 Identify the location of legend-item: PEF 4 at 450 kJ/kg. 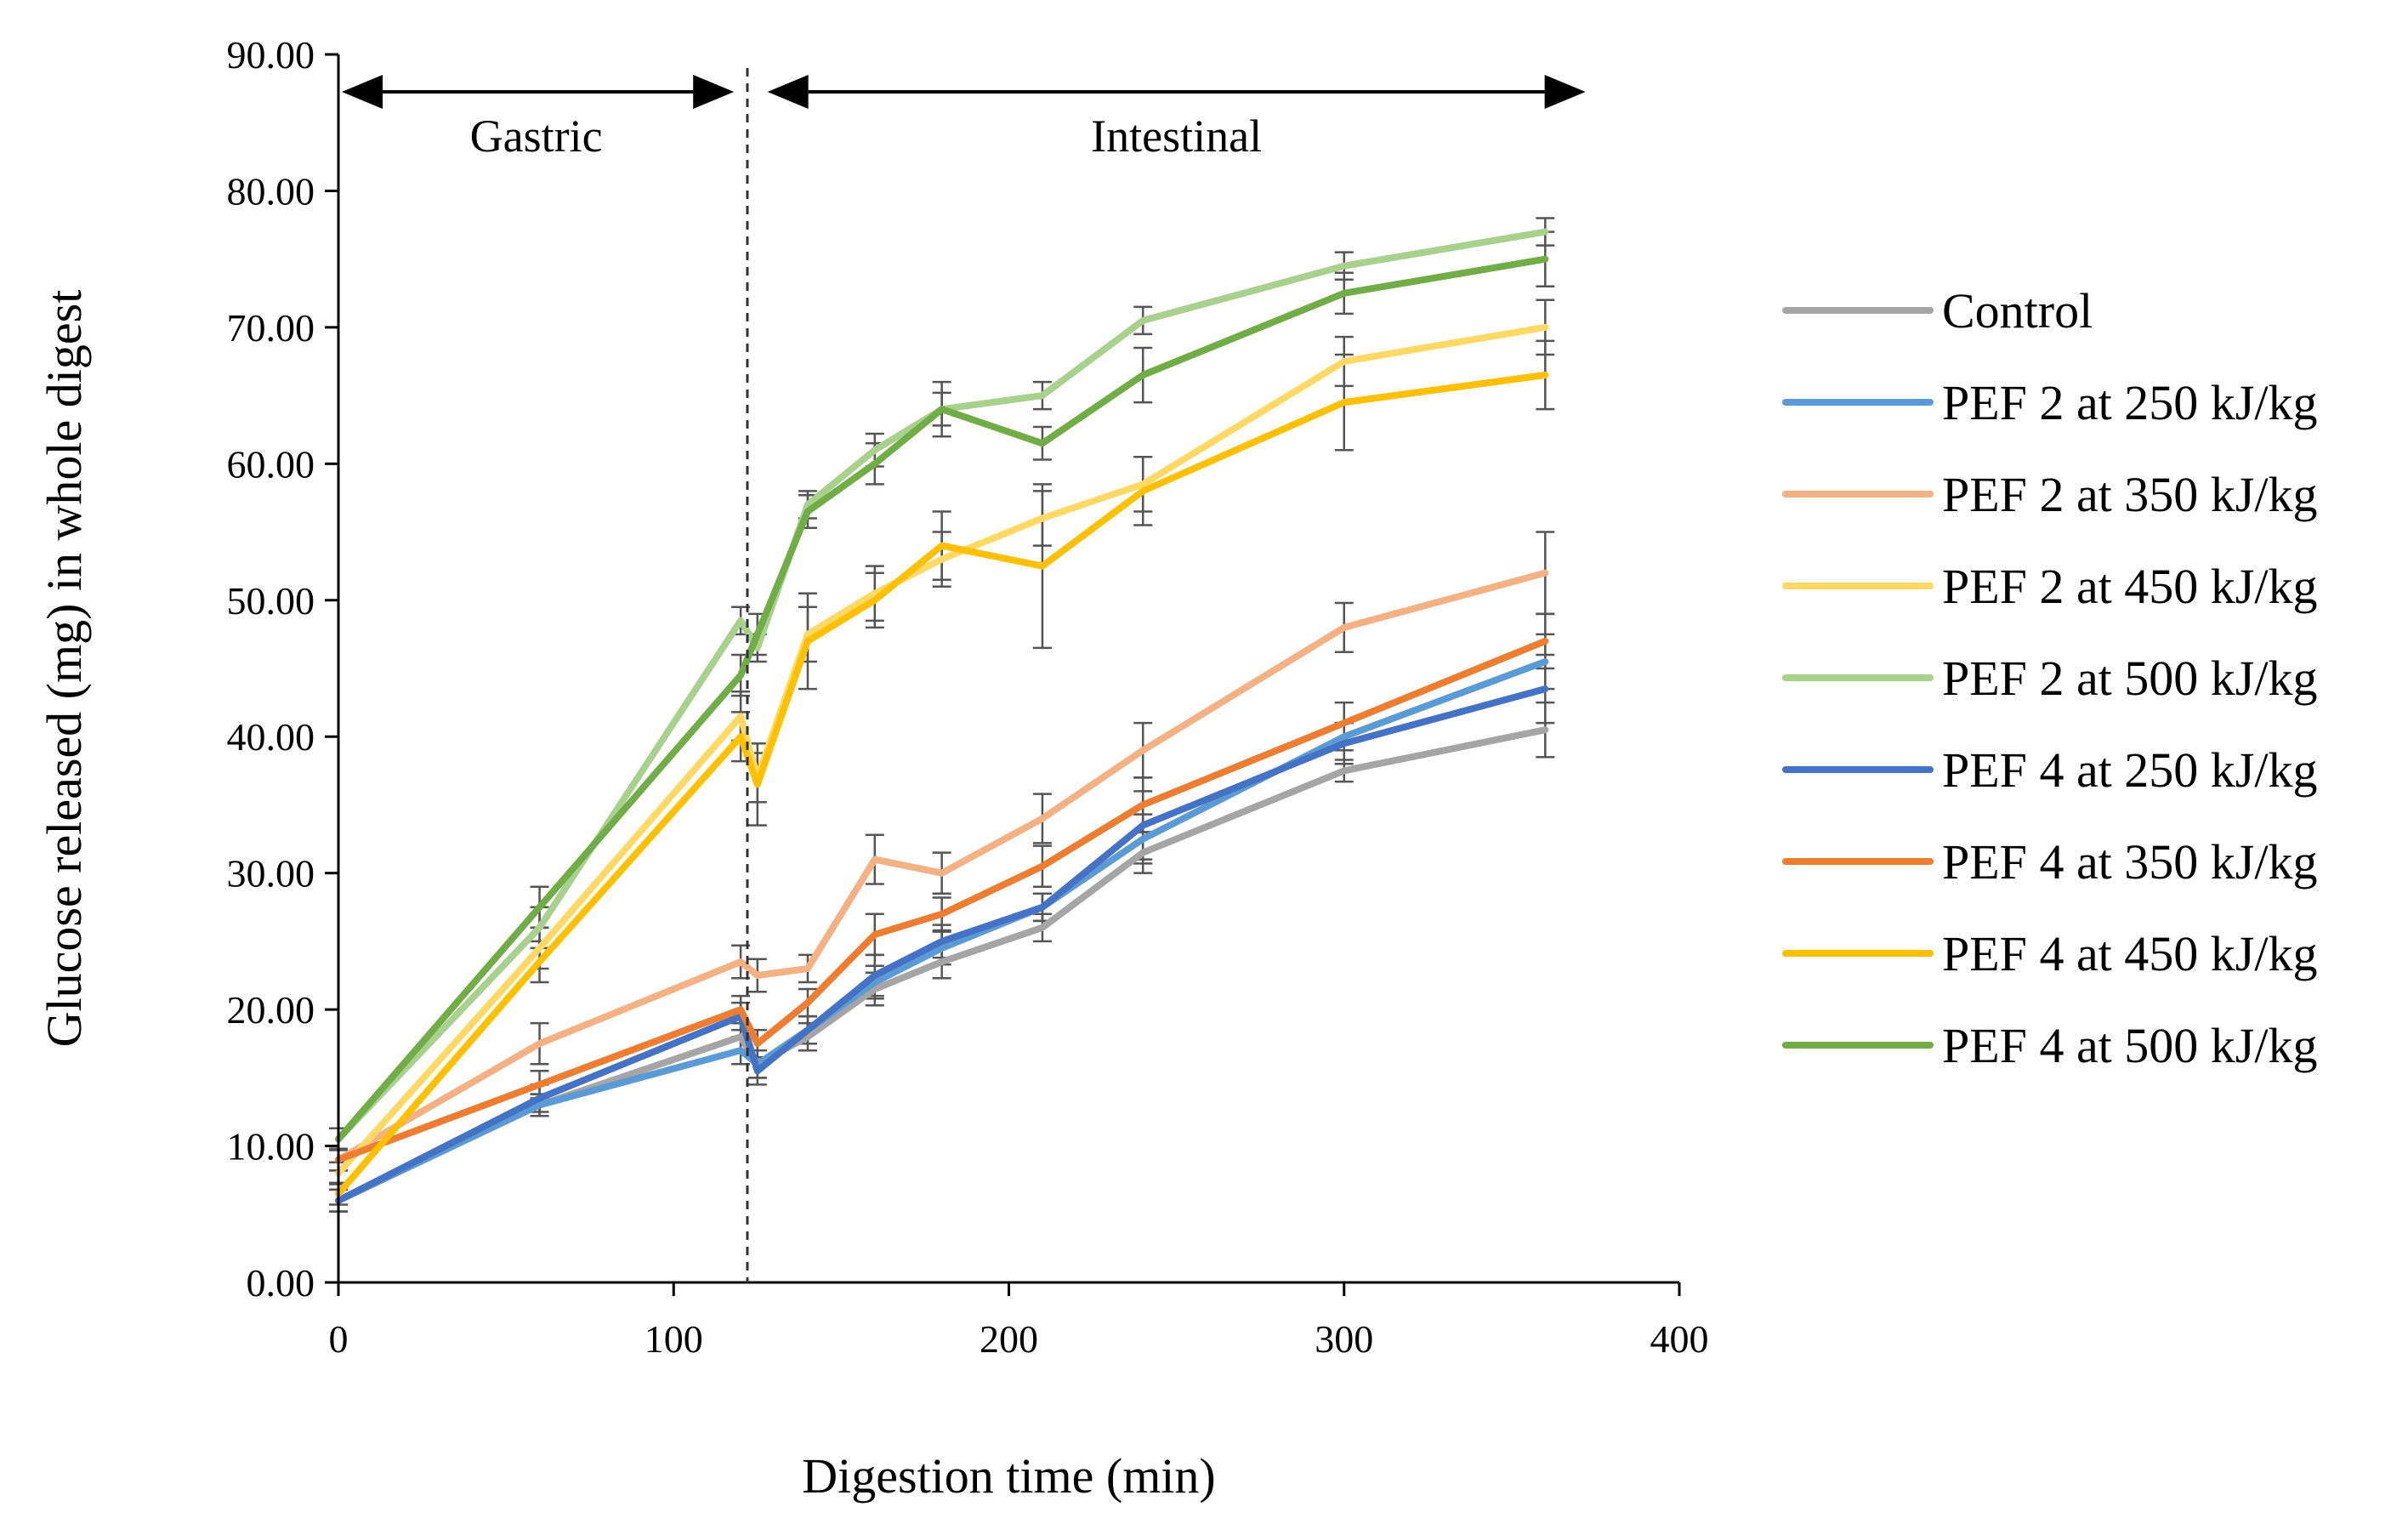
(2050, 953).